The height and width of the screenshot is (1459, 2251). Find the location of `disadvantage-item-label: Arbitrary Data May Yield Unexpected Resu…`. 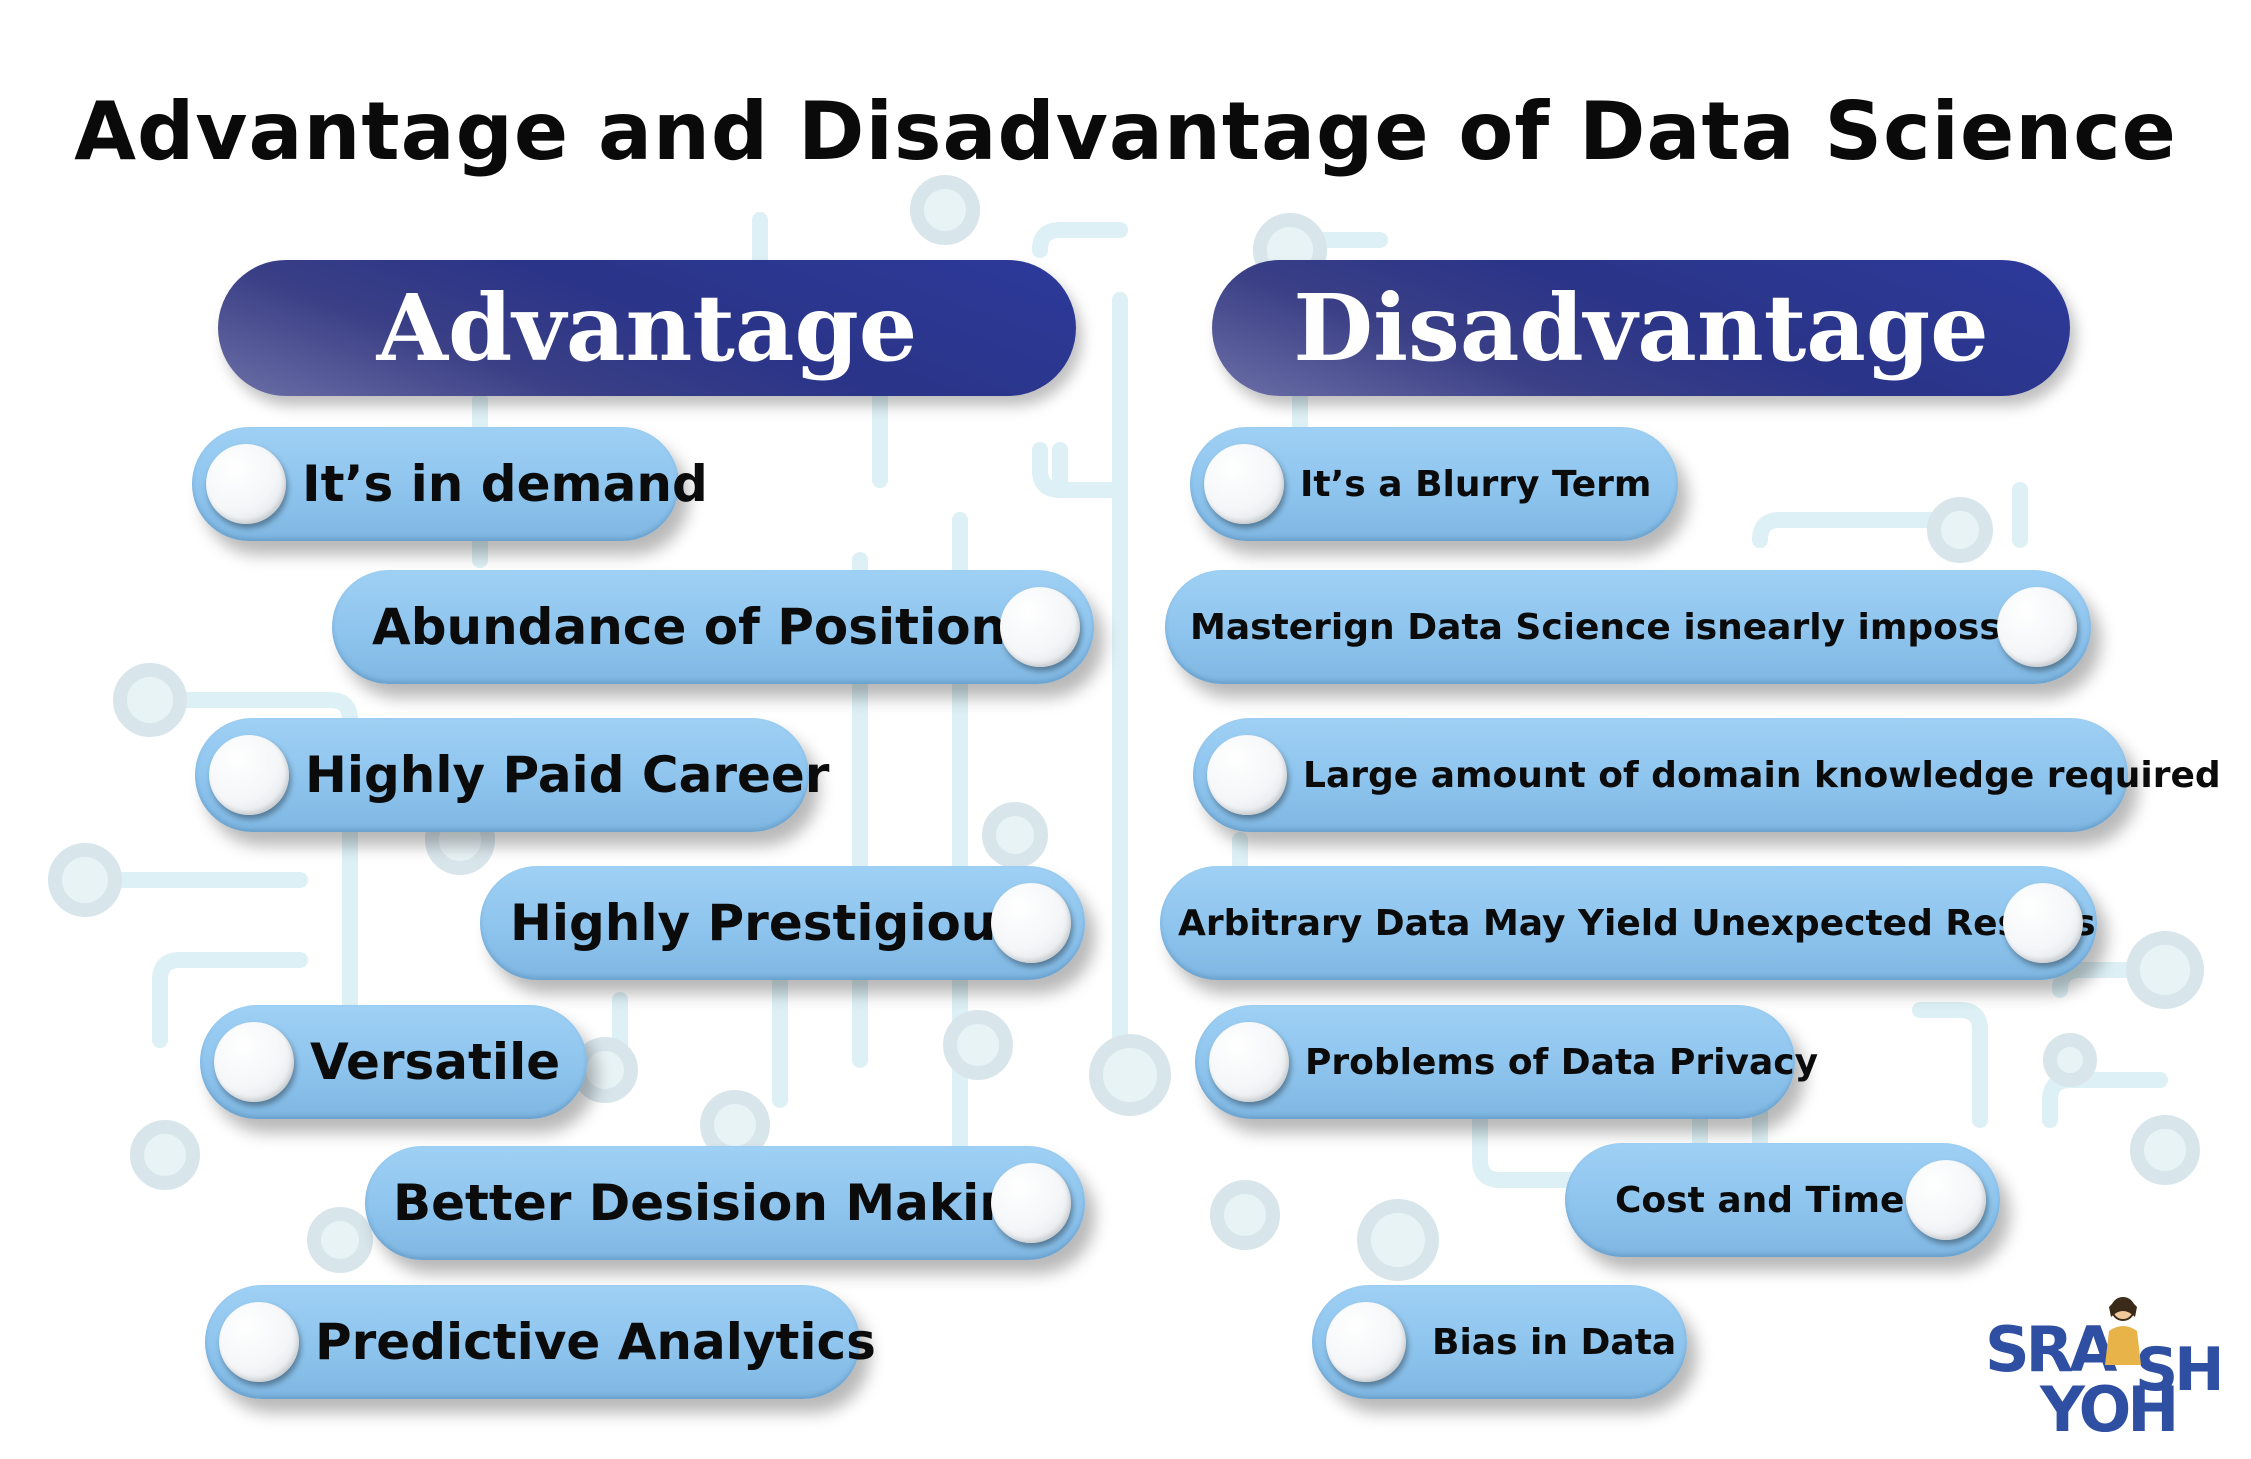

disadvantage-item-label: Arbitrary Data May Yield Unexpected Resu… is located at coordinates (1637, 923).